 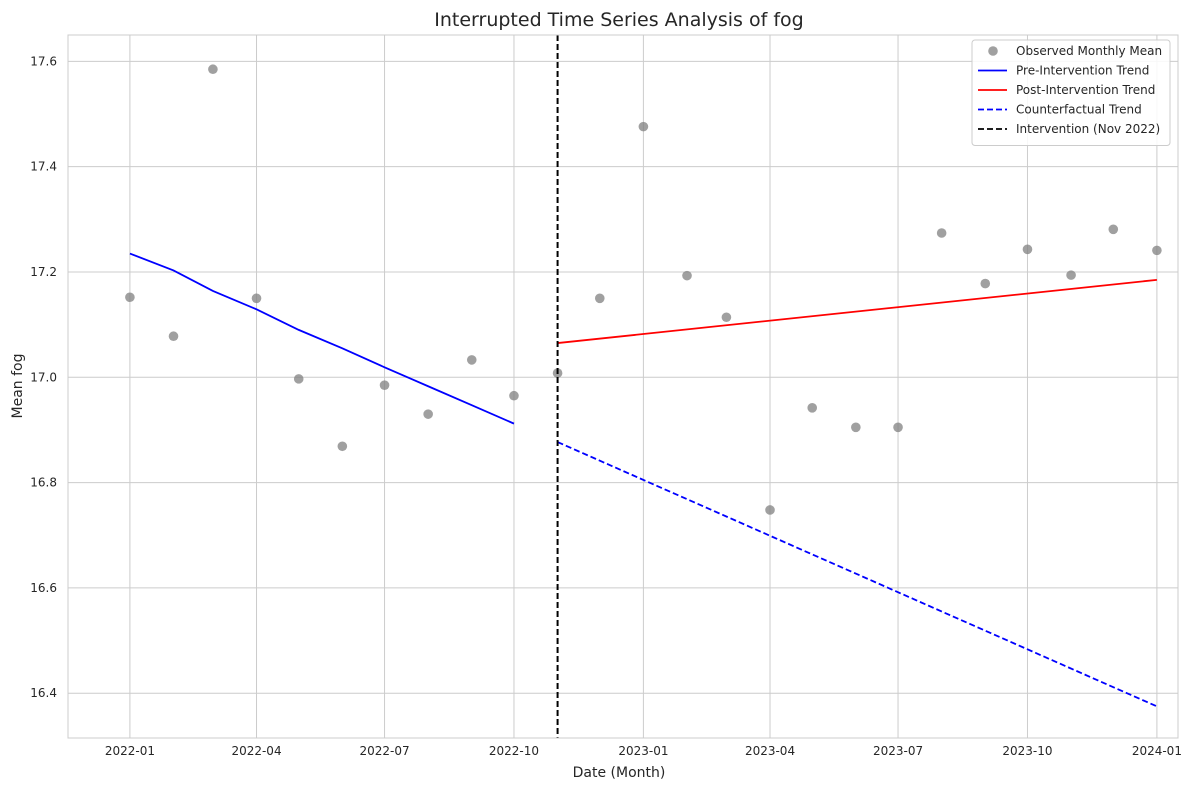 I want to click on legend-label: Post-Intervention Trend, so click(x=1085, y=90).